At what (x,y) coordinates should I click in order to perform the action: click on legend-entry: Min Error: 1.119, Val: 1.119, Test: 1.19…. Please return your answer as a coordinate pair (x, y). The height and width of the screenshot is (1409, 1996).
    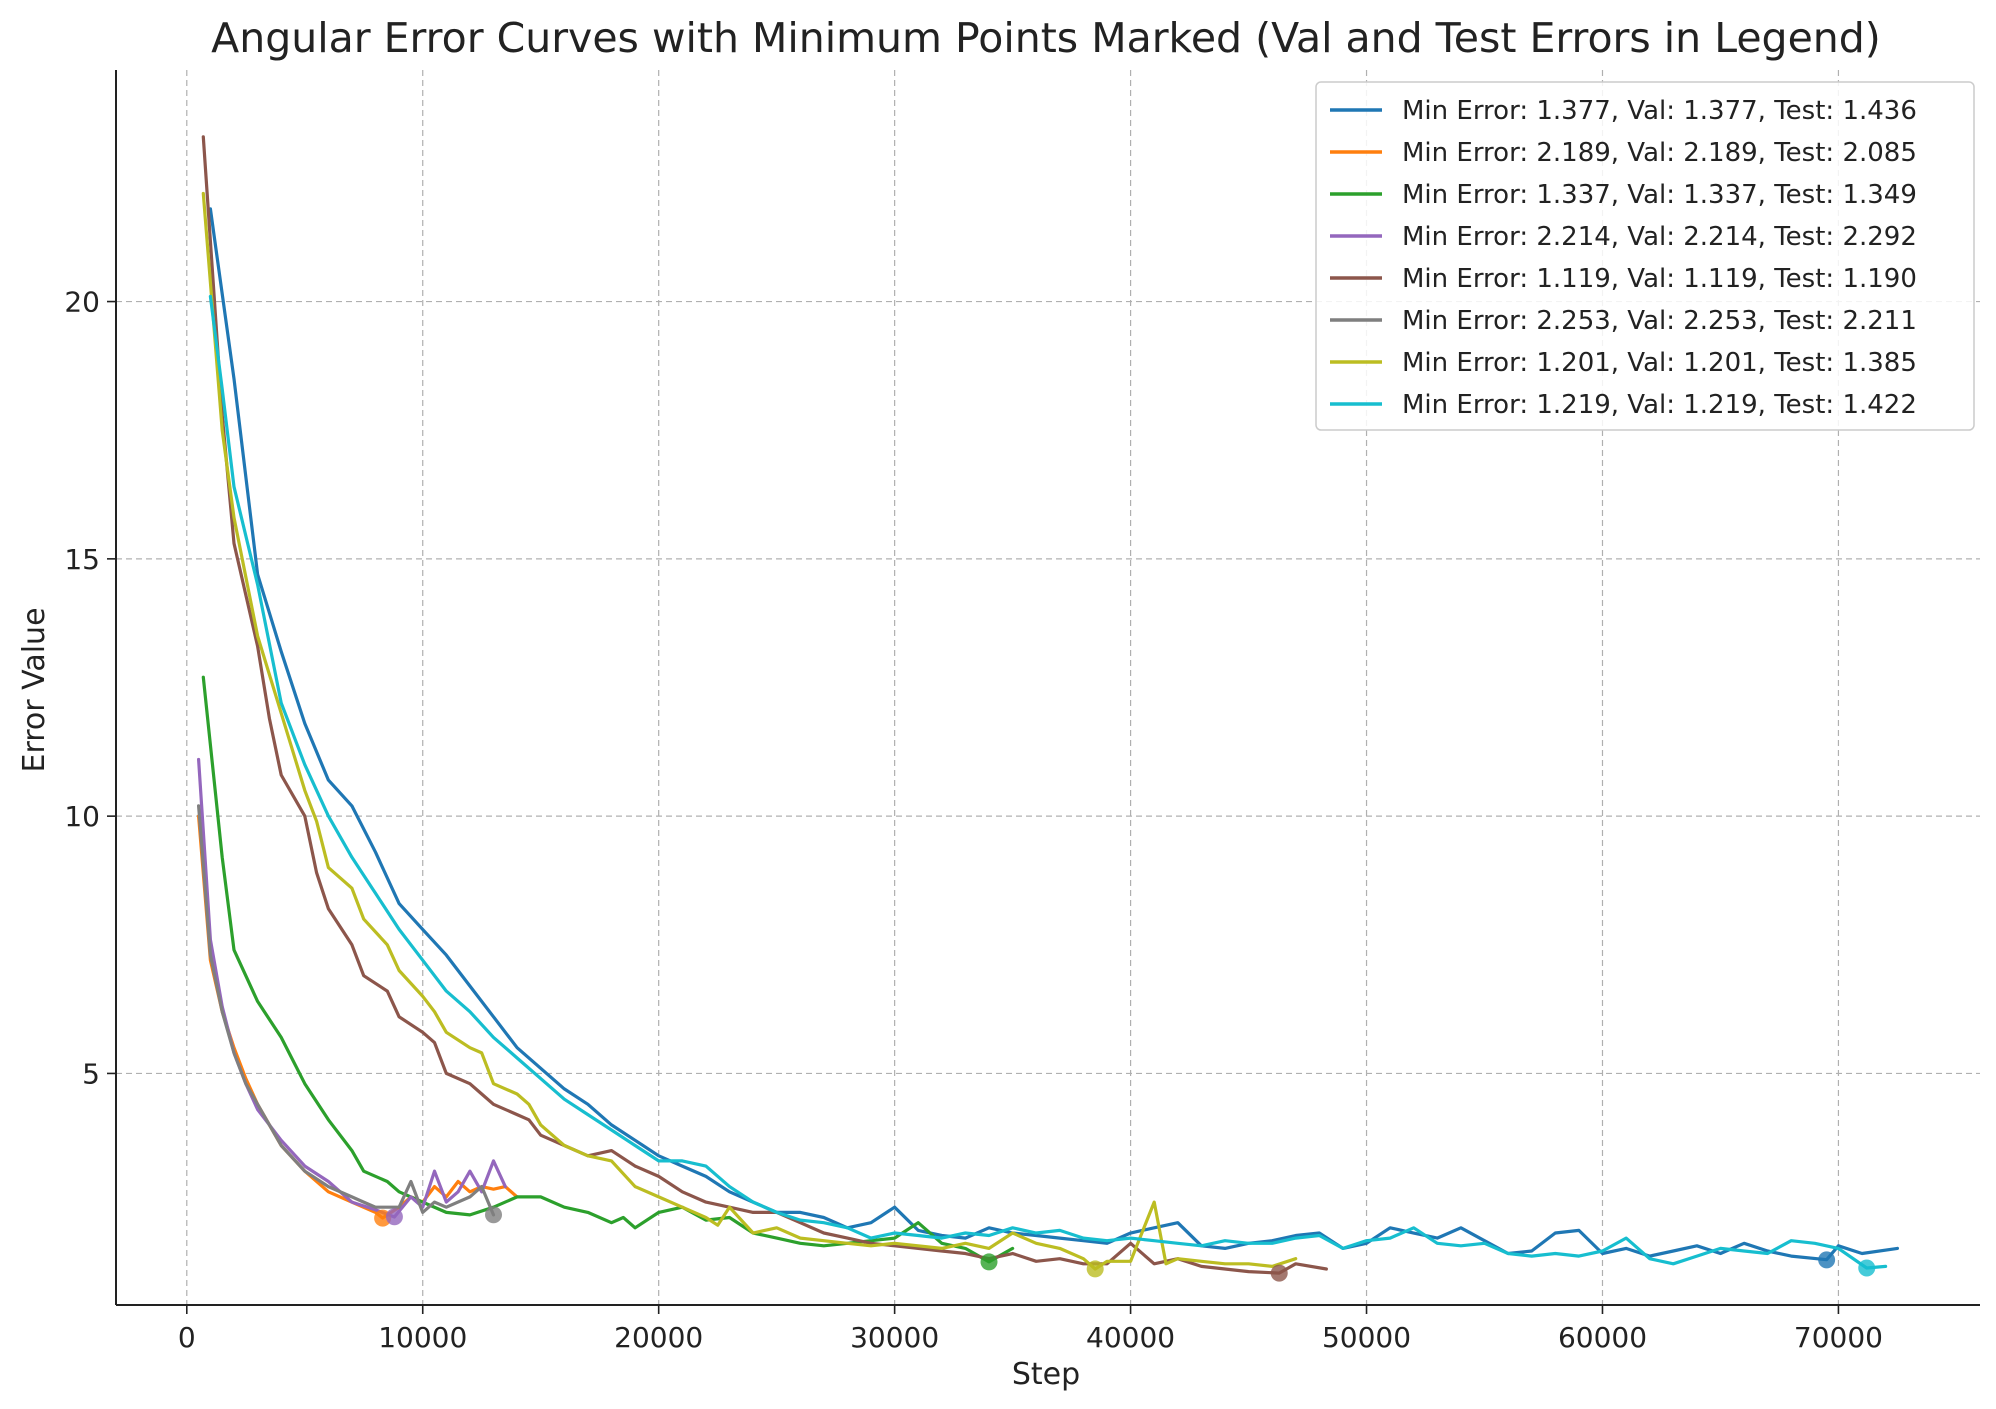
    Looking at the image, I should click on (1659, 279).